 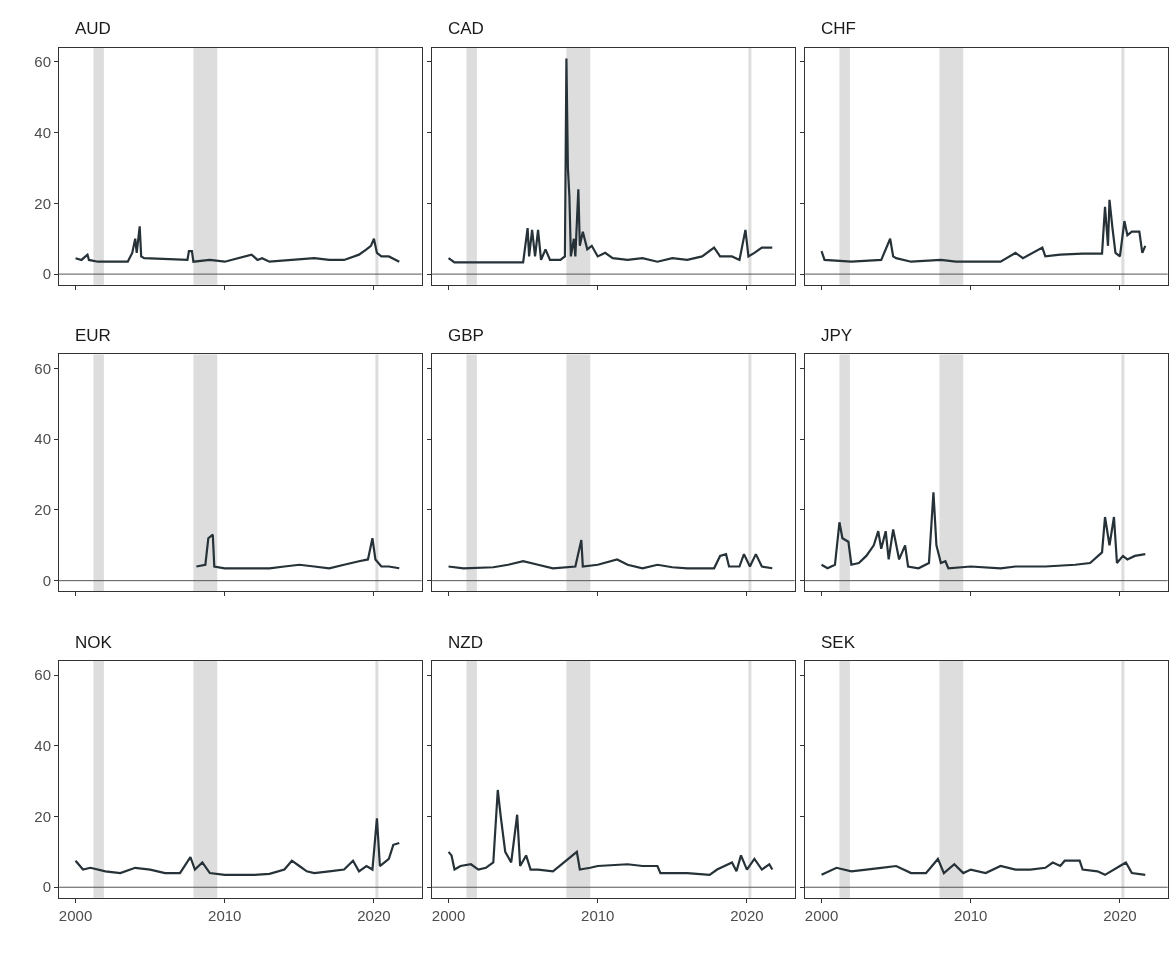 I want to click on chart-title: NZD, so click(x=465, y=642).